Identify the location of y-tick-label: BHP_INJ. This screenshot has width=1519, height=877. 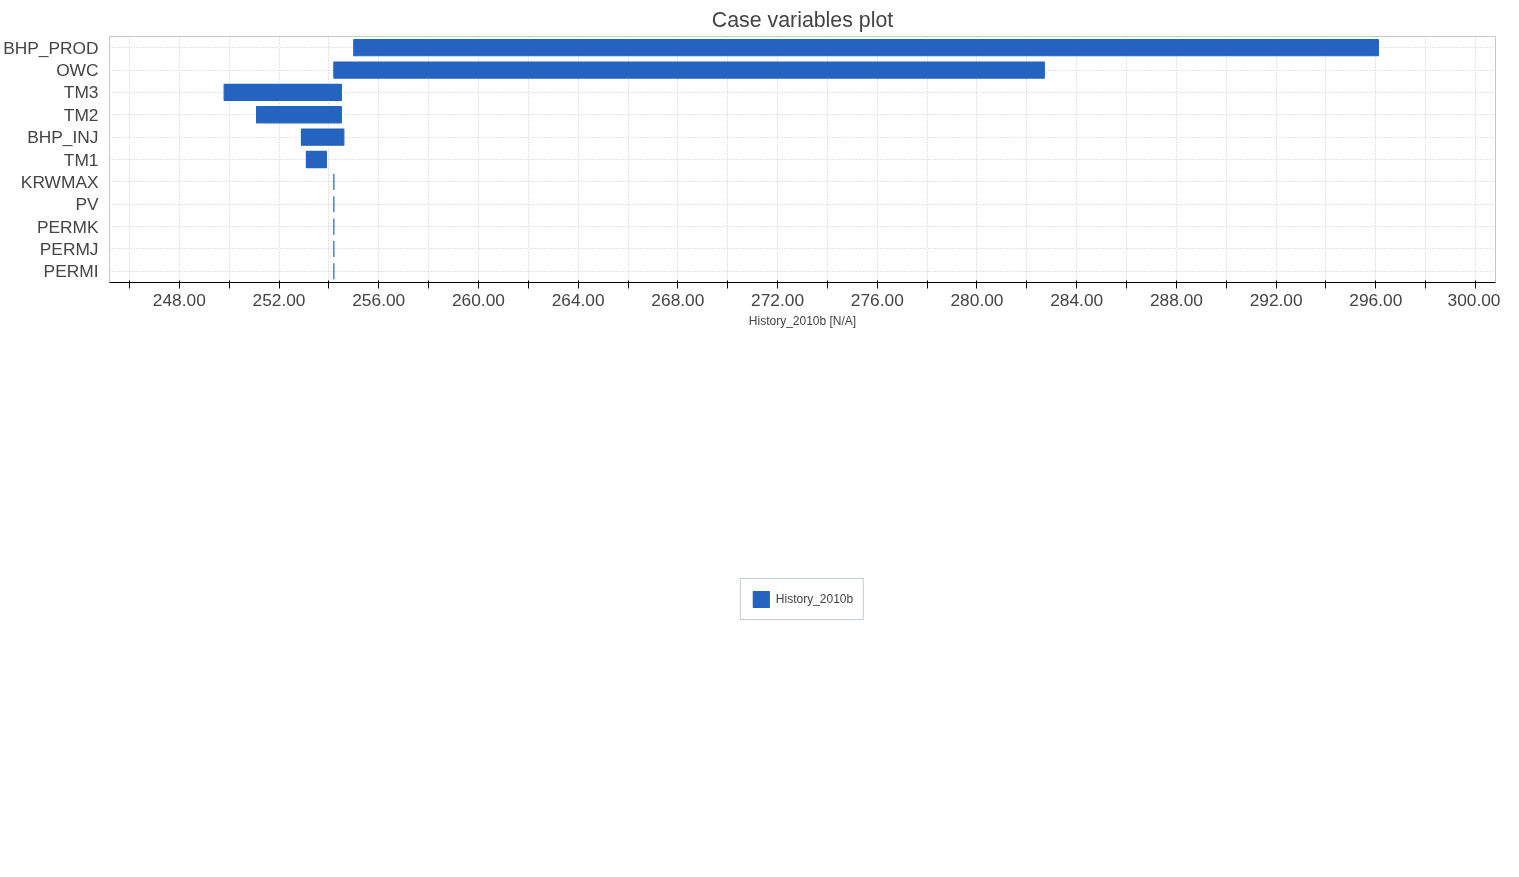
(63, 137).